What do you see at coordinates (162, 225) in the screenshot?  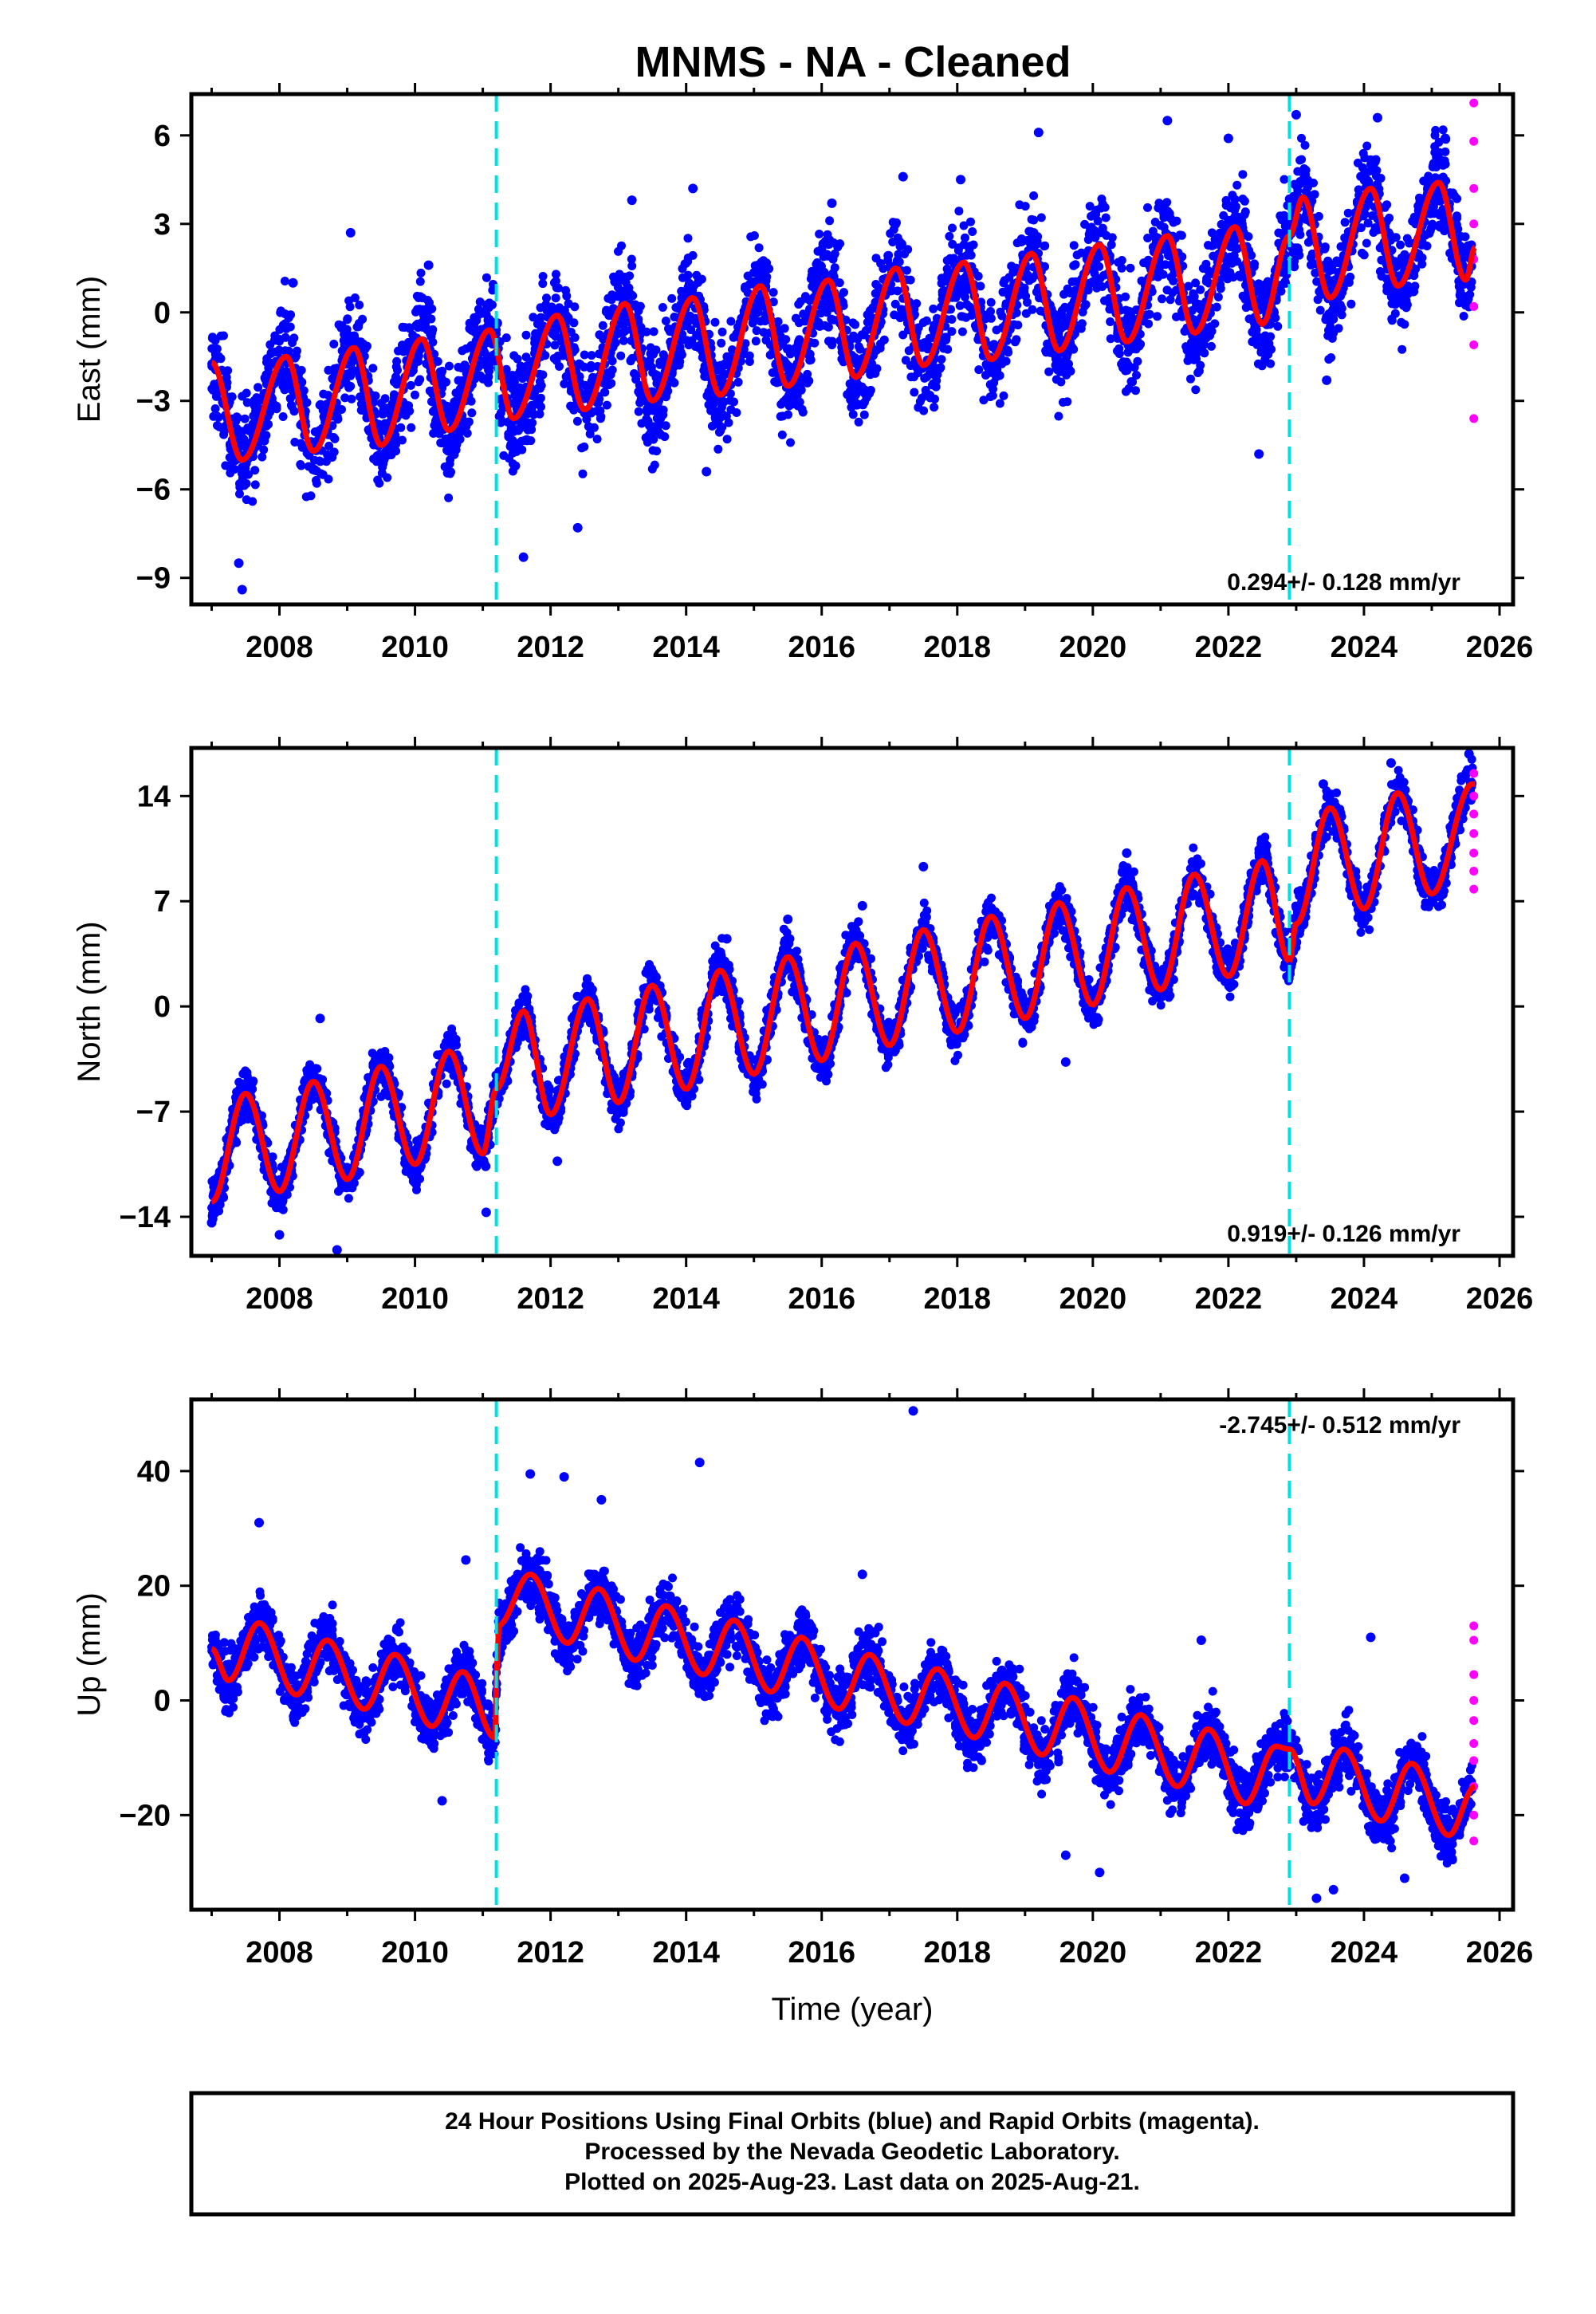 I see `y-tick-label: 3` at bounding box center [162, 225].